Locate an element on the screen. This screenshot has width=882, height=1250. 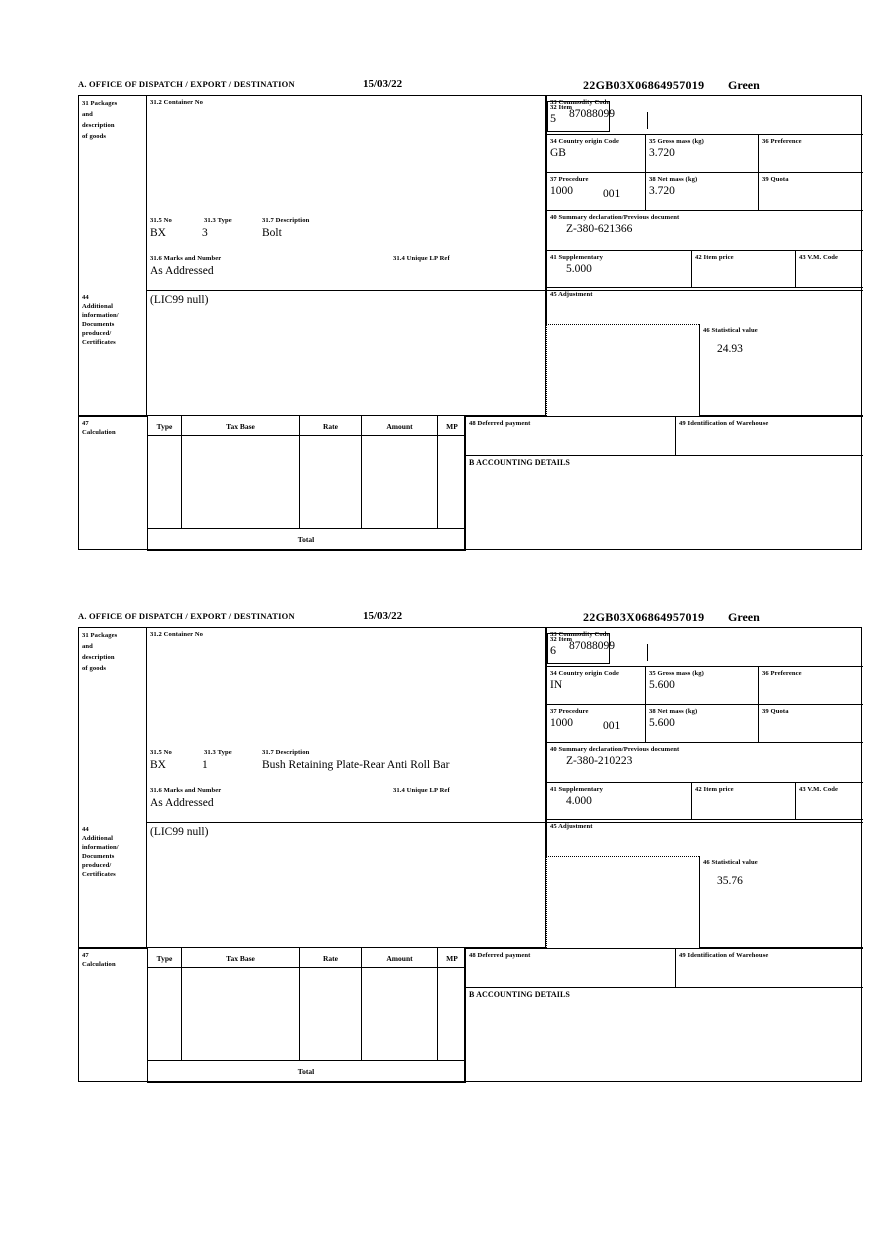
calc-total-label: Total is located at coordinates (306, 539).